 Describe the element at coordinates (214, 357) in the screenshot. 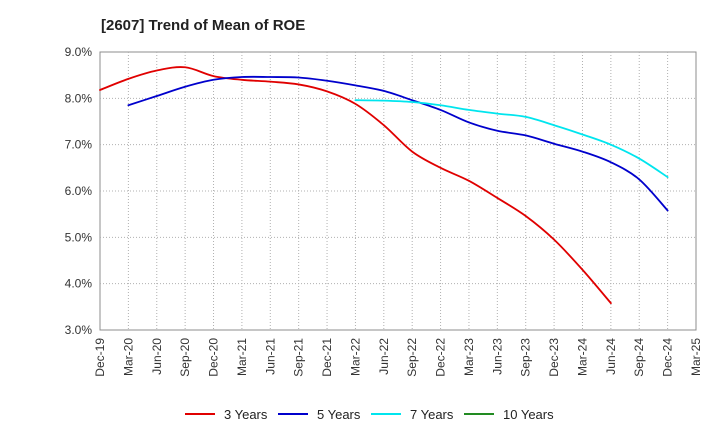

I see `x-tick-label: Dec-20` at that location.